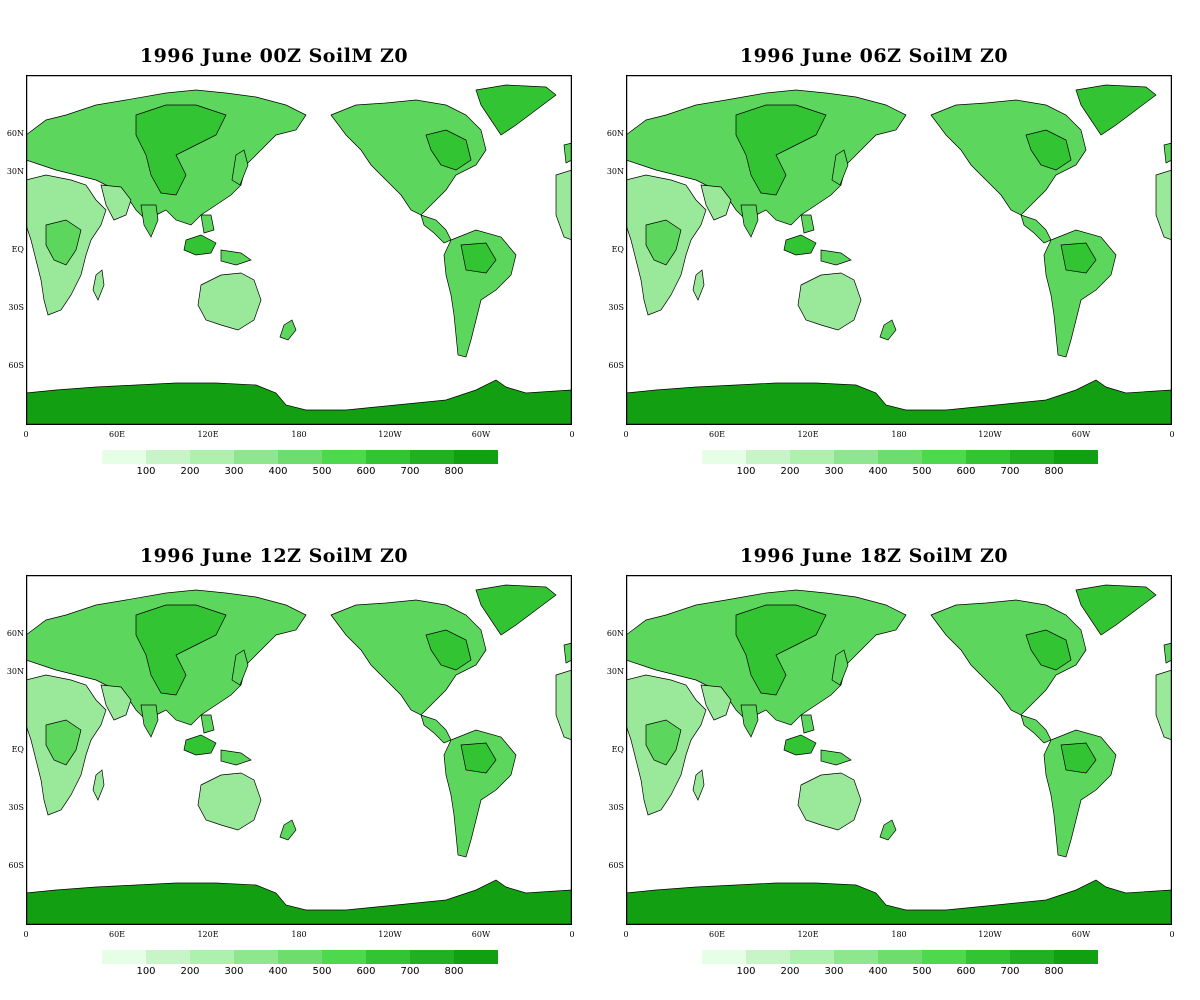 Image resolution: width=1200 pixels, height=1000 pixels. Describe the element at coordinates (300, 957) in the screenshot. I see `colorbar` at that location.